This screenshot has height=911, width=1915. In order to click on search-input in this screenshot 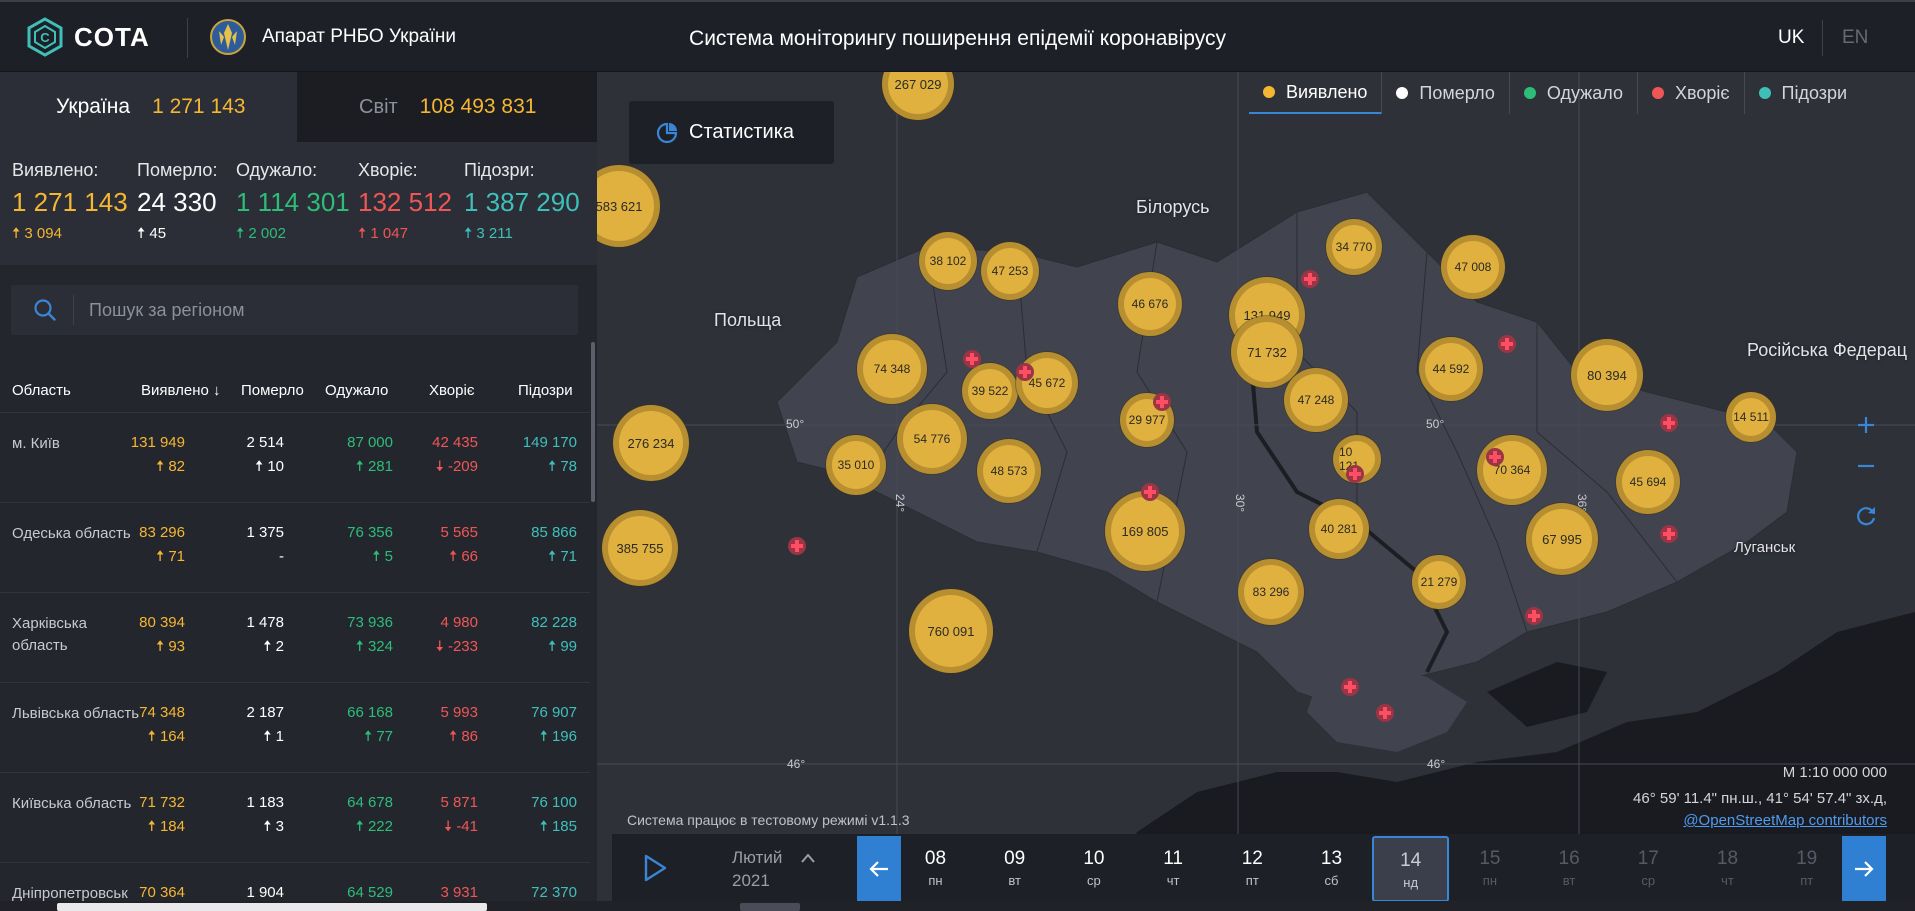, I will do `click(324, 310)`.